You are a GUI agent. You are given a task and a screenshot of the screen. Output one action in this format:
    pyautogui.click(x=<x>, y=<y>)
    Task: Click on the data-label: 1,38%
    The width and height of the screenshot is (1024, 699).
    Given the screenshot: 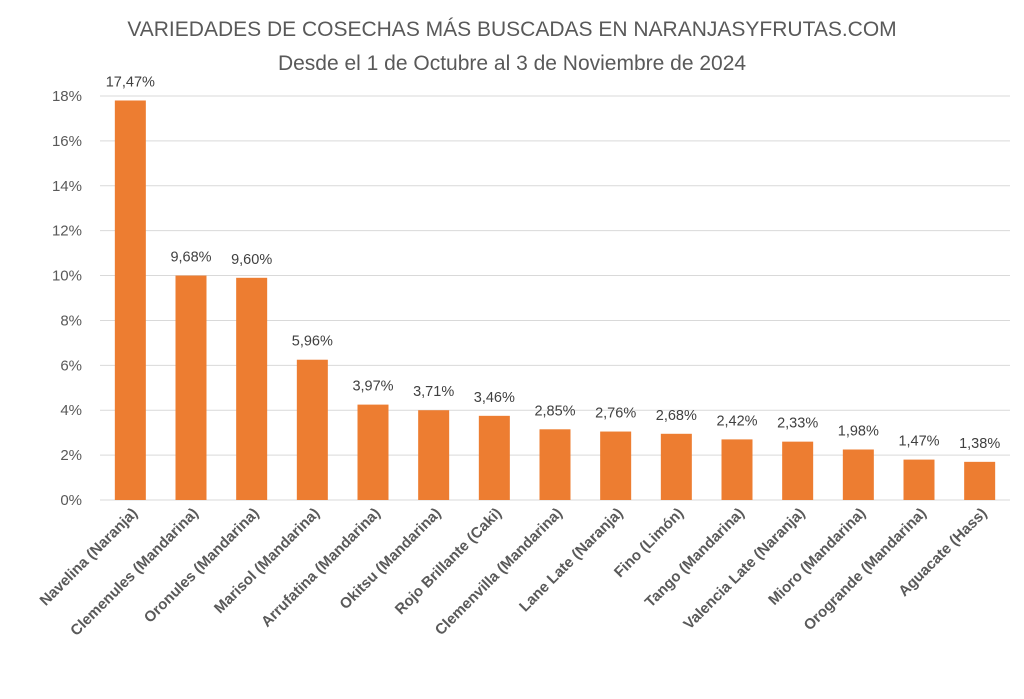 What is the action you would take?
    pyautogui.click(x=979, y=444)
    